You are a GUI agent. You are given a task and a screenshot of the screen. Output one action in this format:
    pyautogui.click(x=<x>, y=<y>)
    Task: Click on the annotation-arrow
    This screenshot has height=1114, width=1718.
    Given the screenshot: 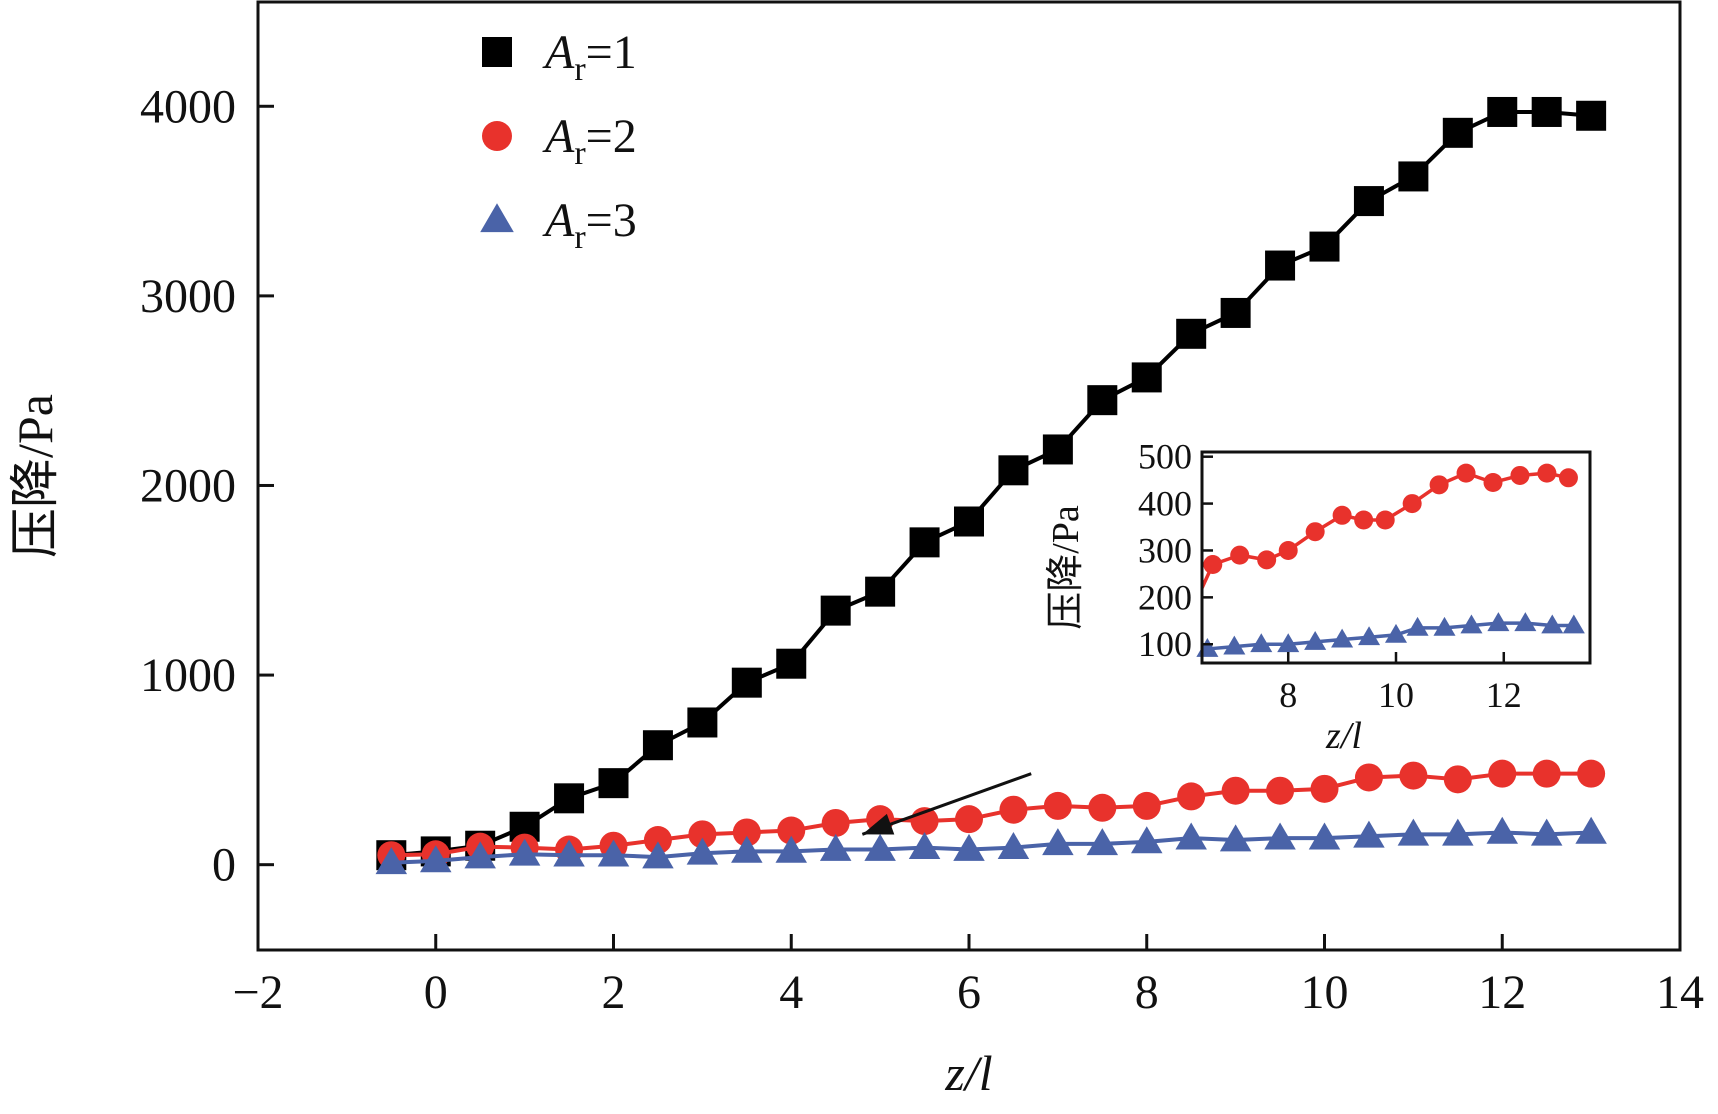 What is the action you would take?
    pyautogui.click(x=946, y=804)
    